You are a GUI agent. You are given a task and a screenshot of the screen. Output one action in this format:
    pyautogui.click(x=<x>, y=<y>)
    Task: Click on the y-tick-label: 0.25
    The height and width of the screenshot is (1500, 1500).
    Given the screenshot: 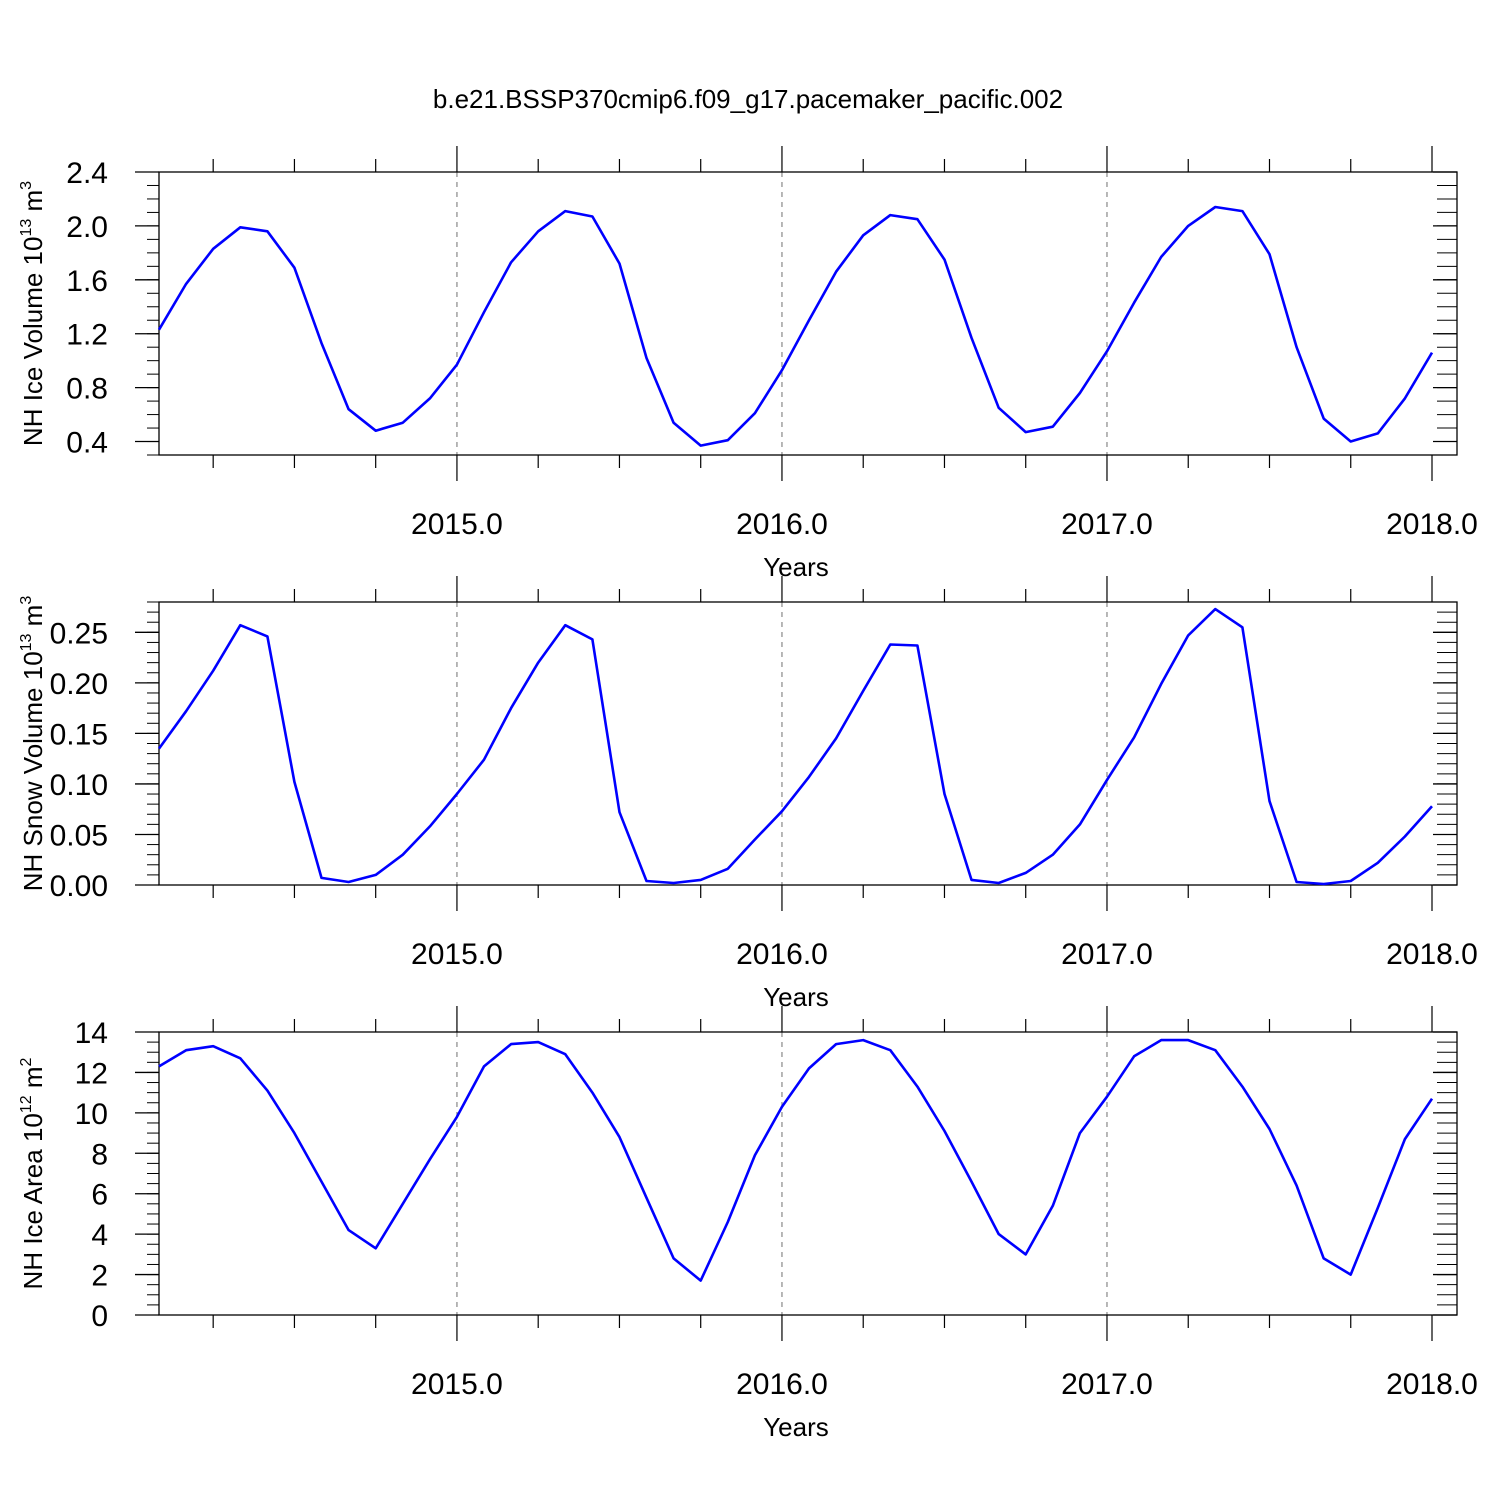 What is the action you would take?
    pyautogui.click(x=79, y=633)
    